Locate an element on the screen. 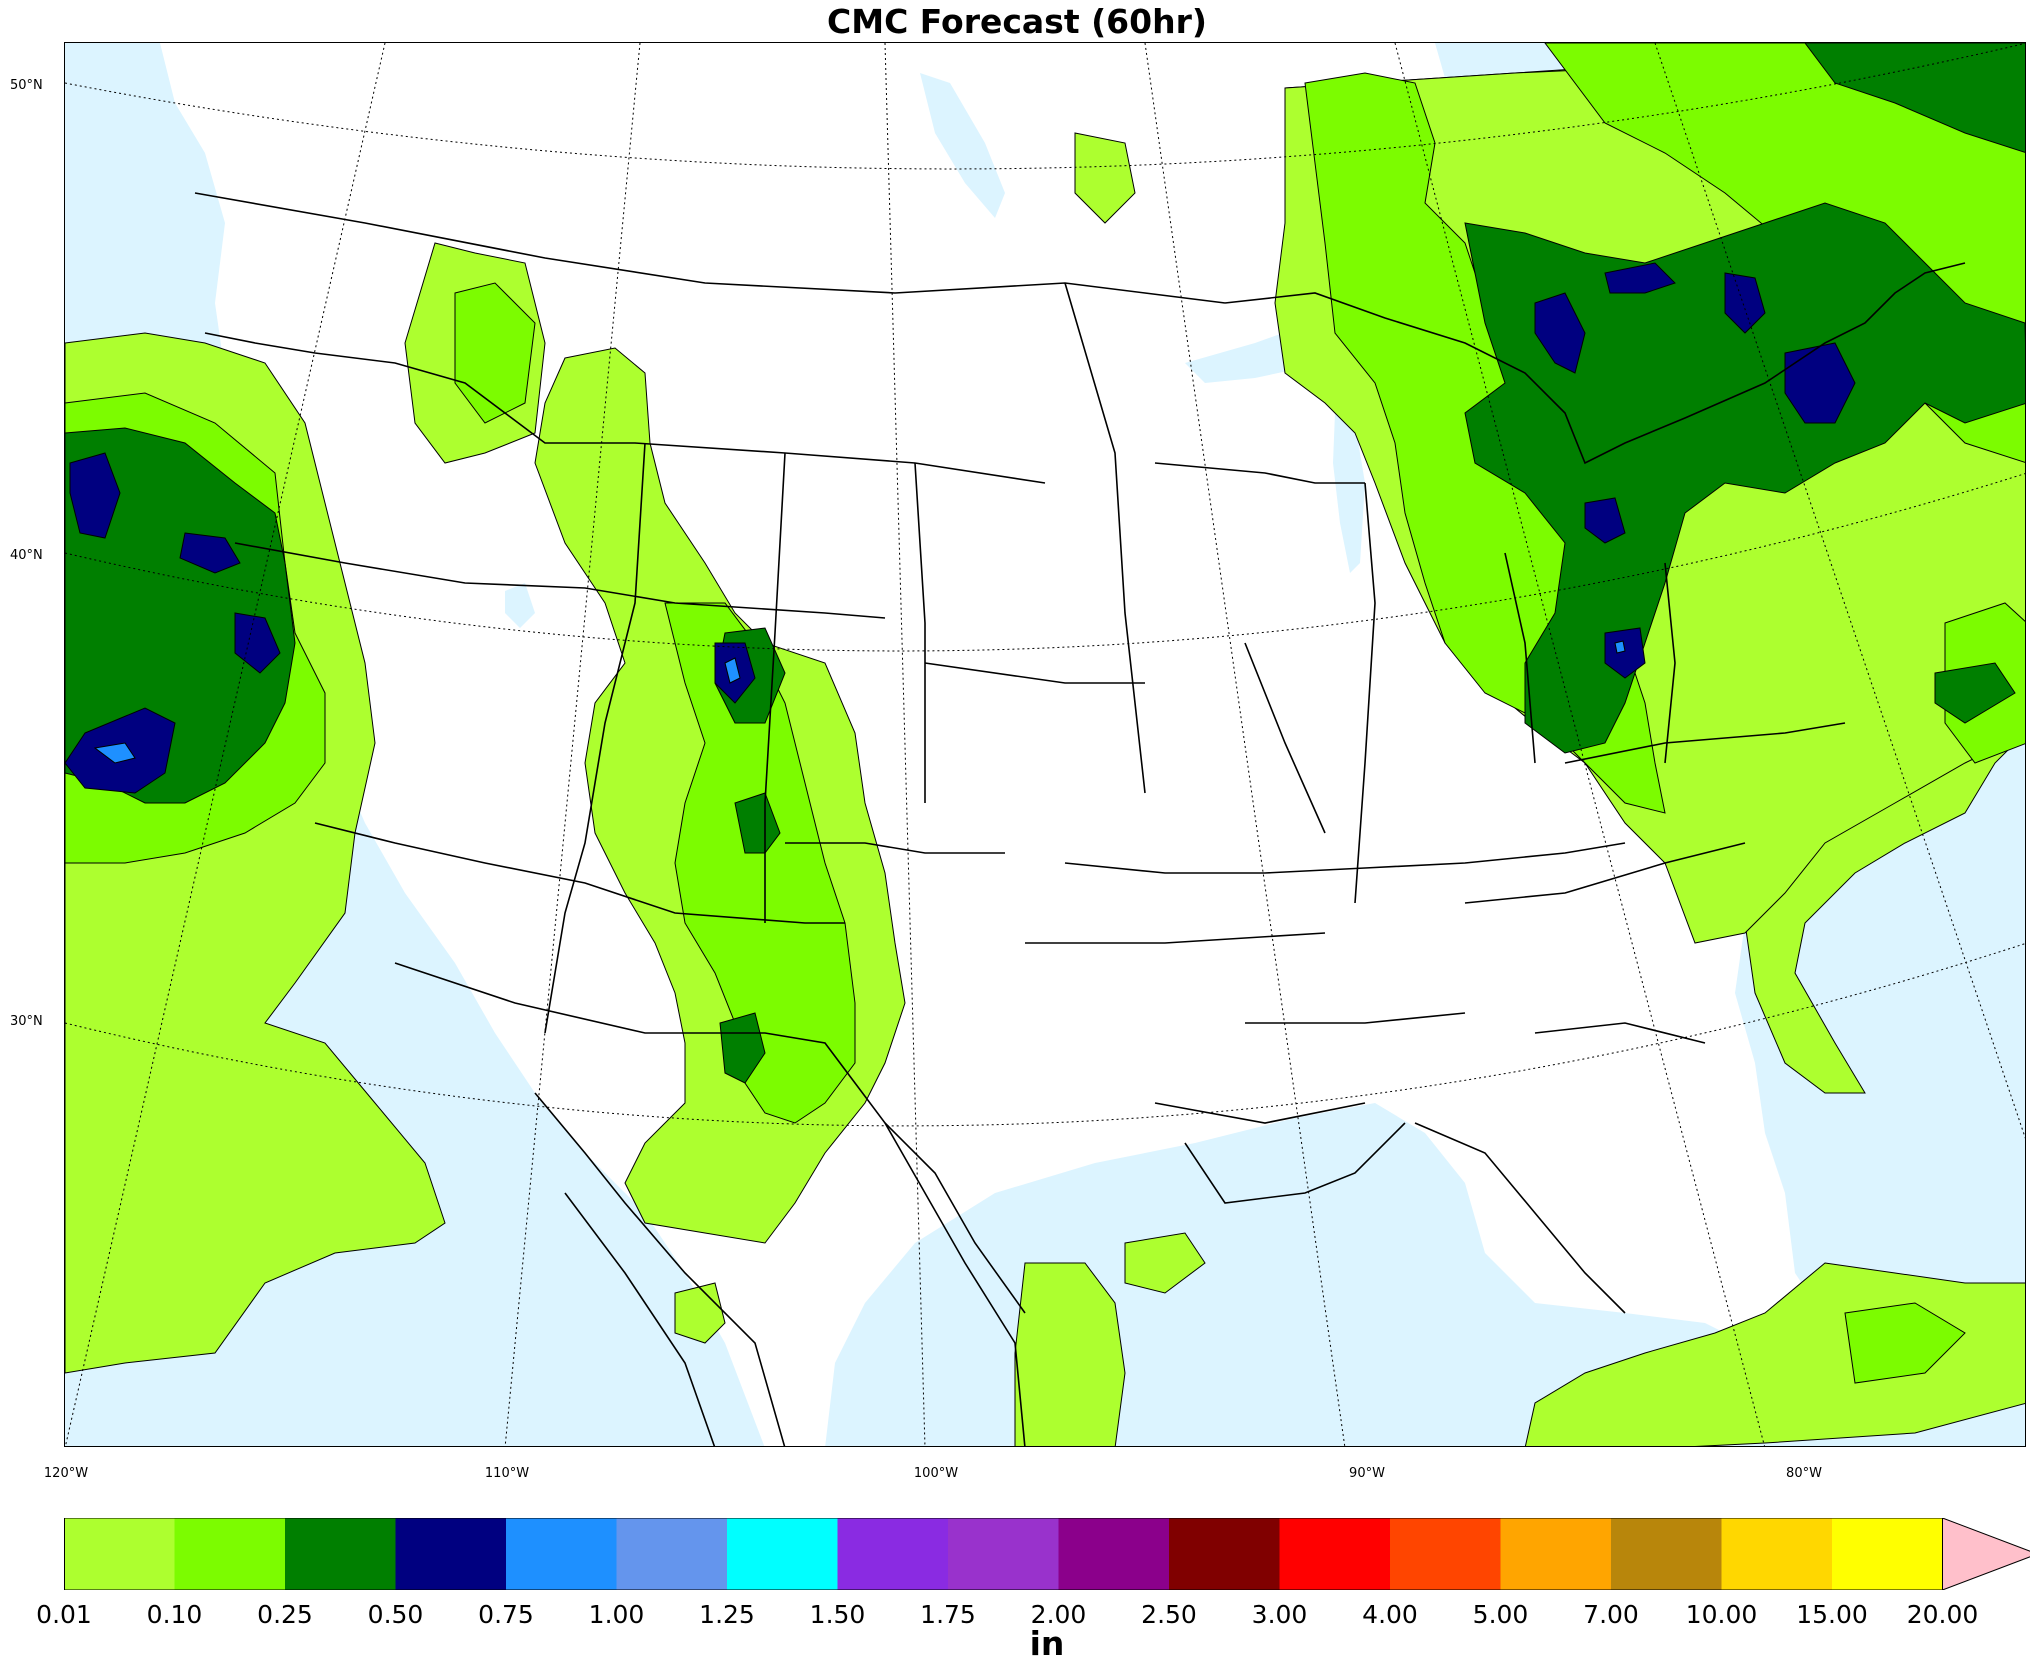 The width and height of the screenshot is (2034, 1666). gulf-of-california is located at coordinates (450, 1098).